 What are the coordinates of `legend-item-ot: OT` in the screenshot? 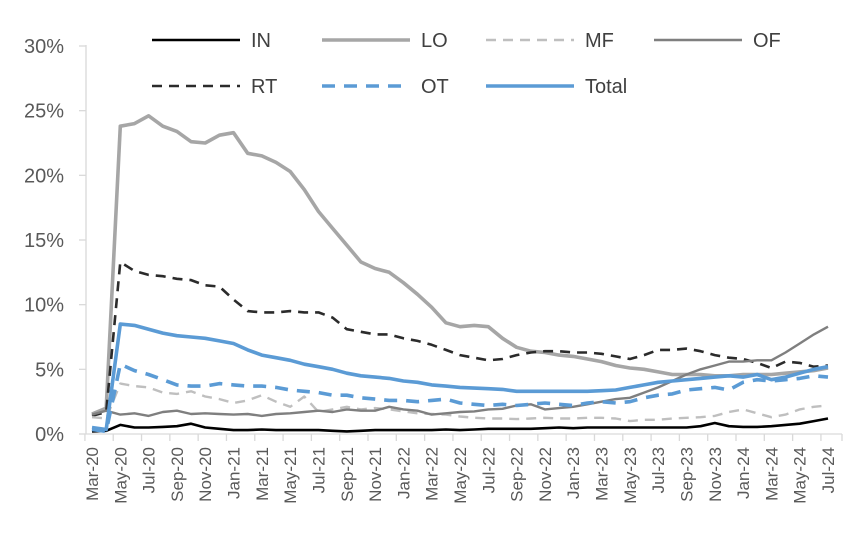 It's located at (385, 87).